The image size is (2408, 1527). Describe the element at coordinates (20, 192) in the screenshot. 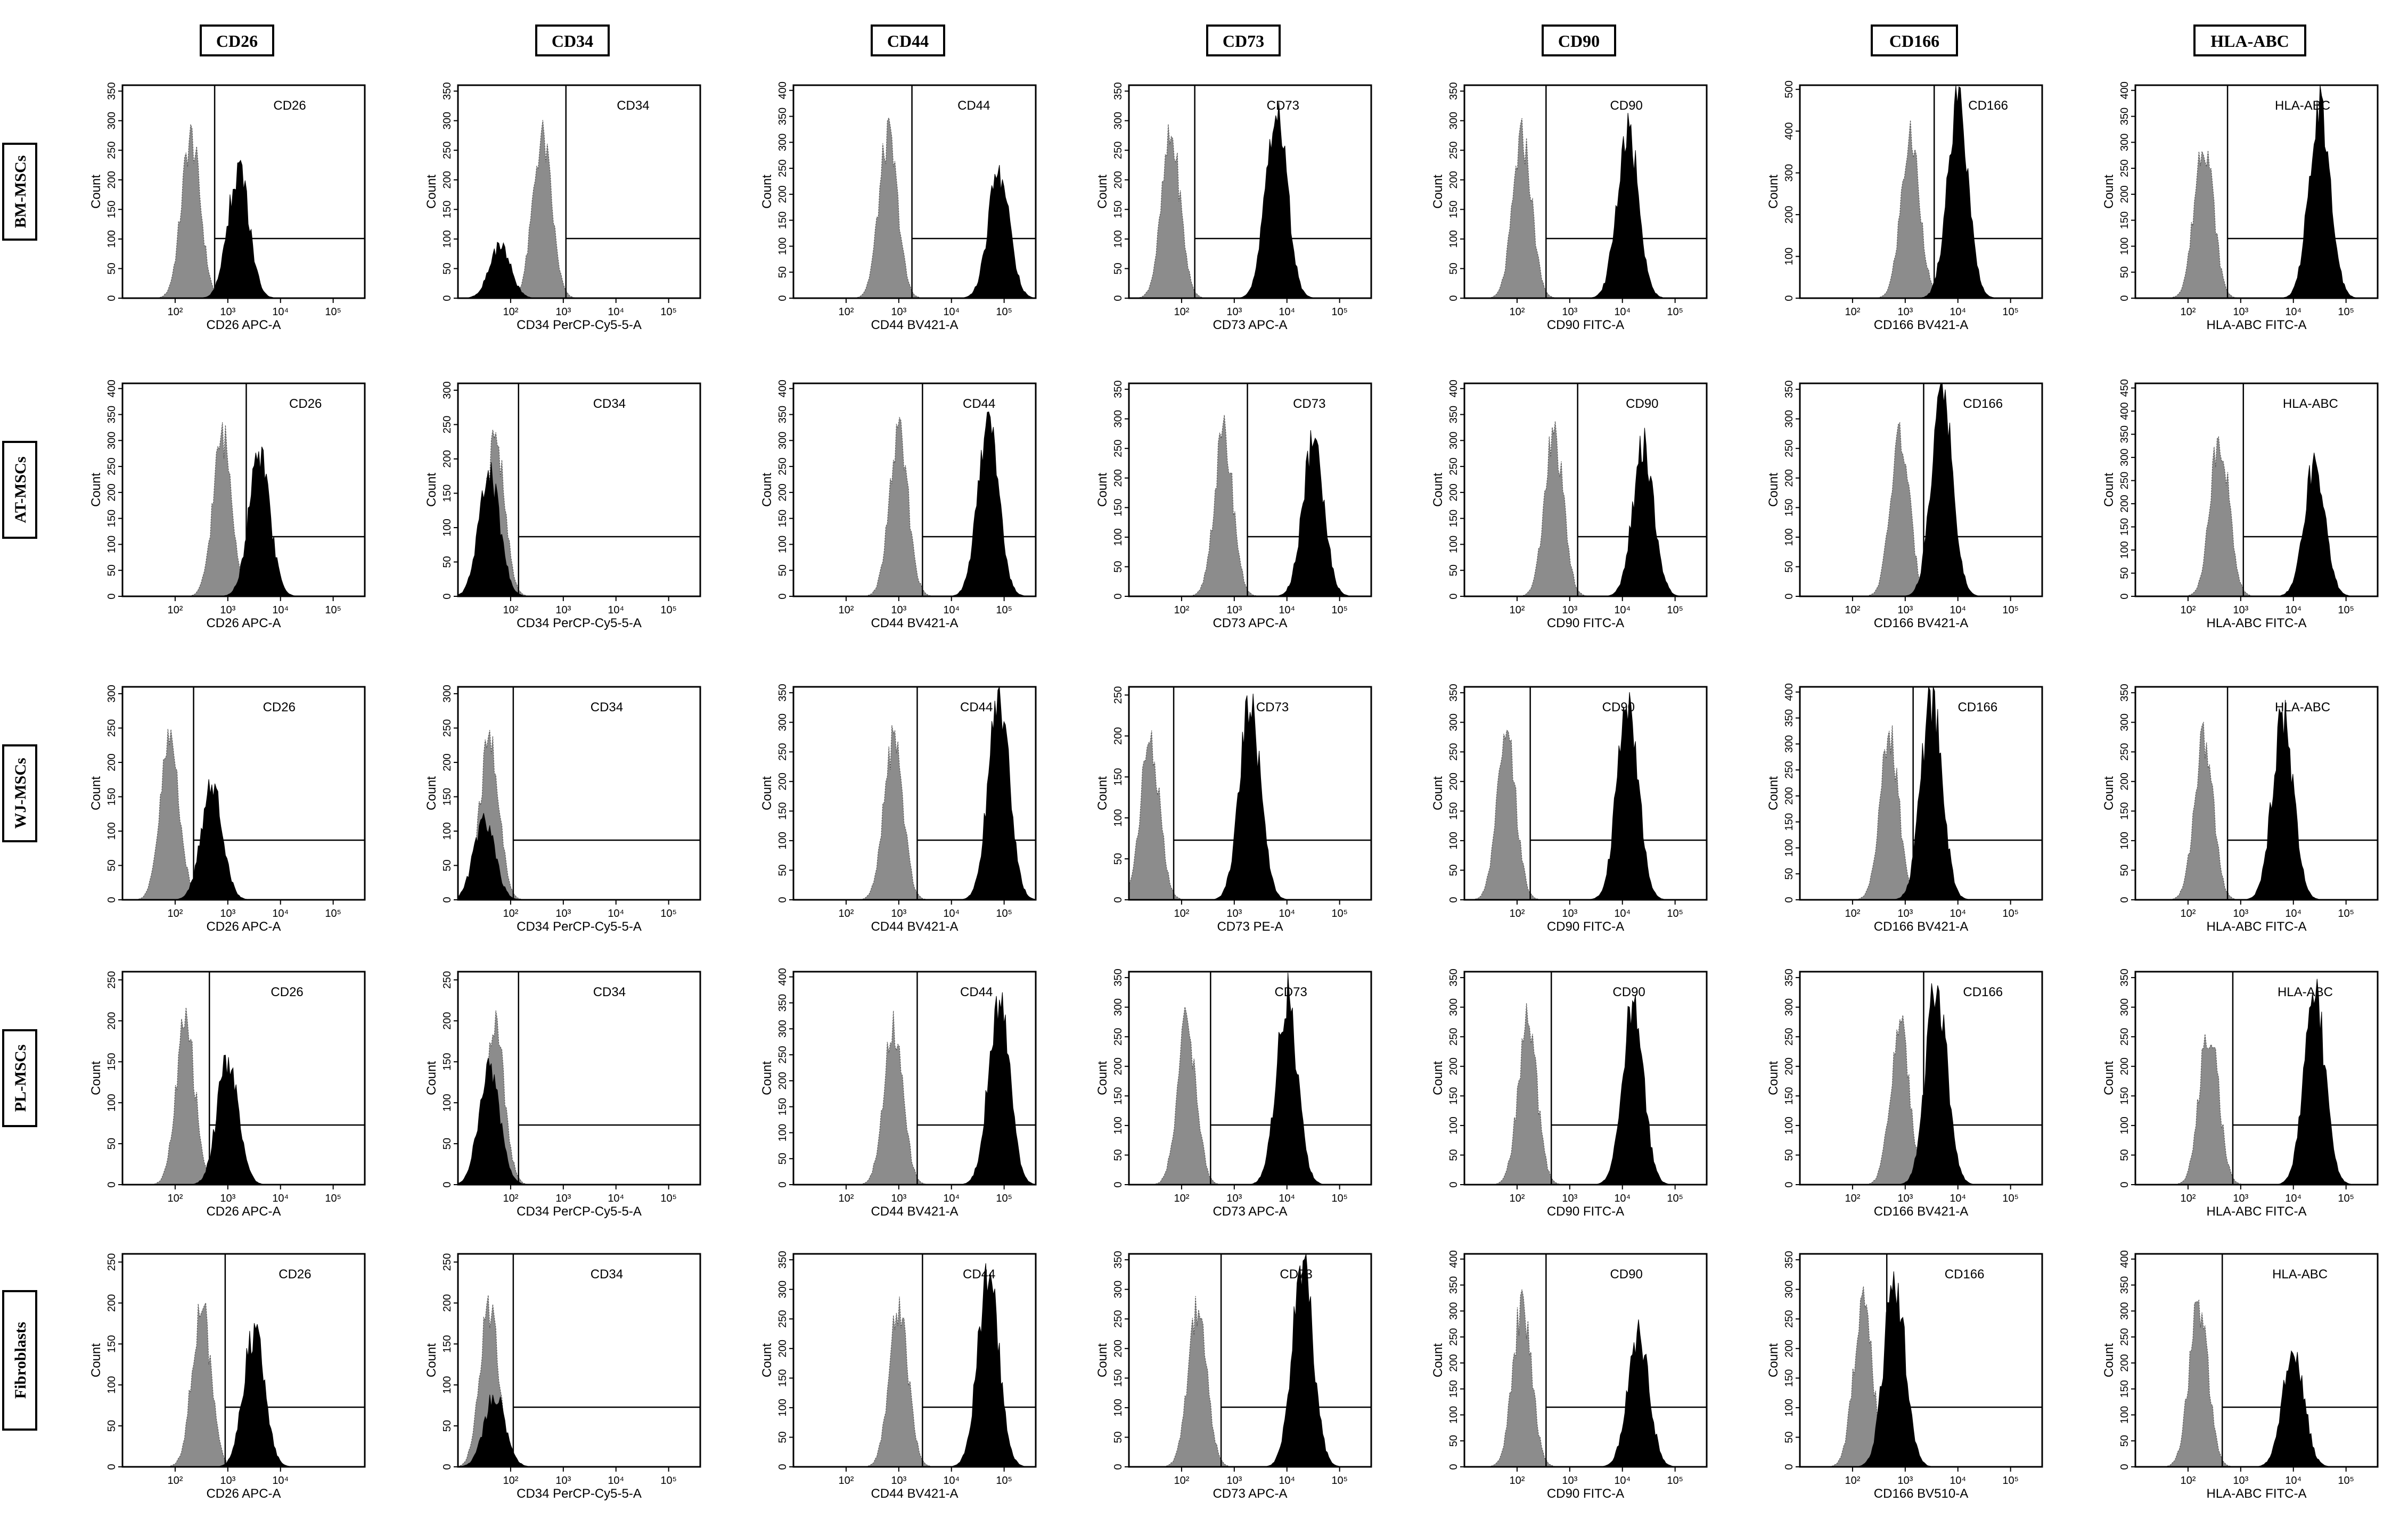

I see `row-label: BM-MSCs` at that location.